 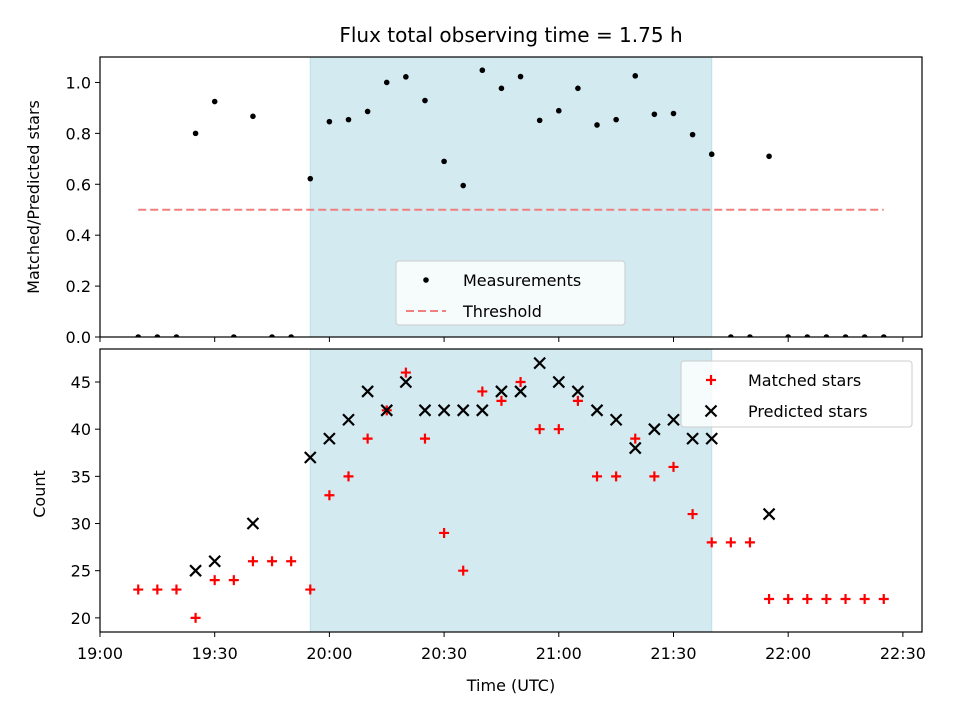 I want to click on top-y-tick-label-5: 1.0, so click(x=78, y=82).